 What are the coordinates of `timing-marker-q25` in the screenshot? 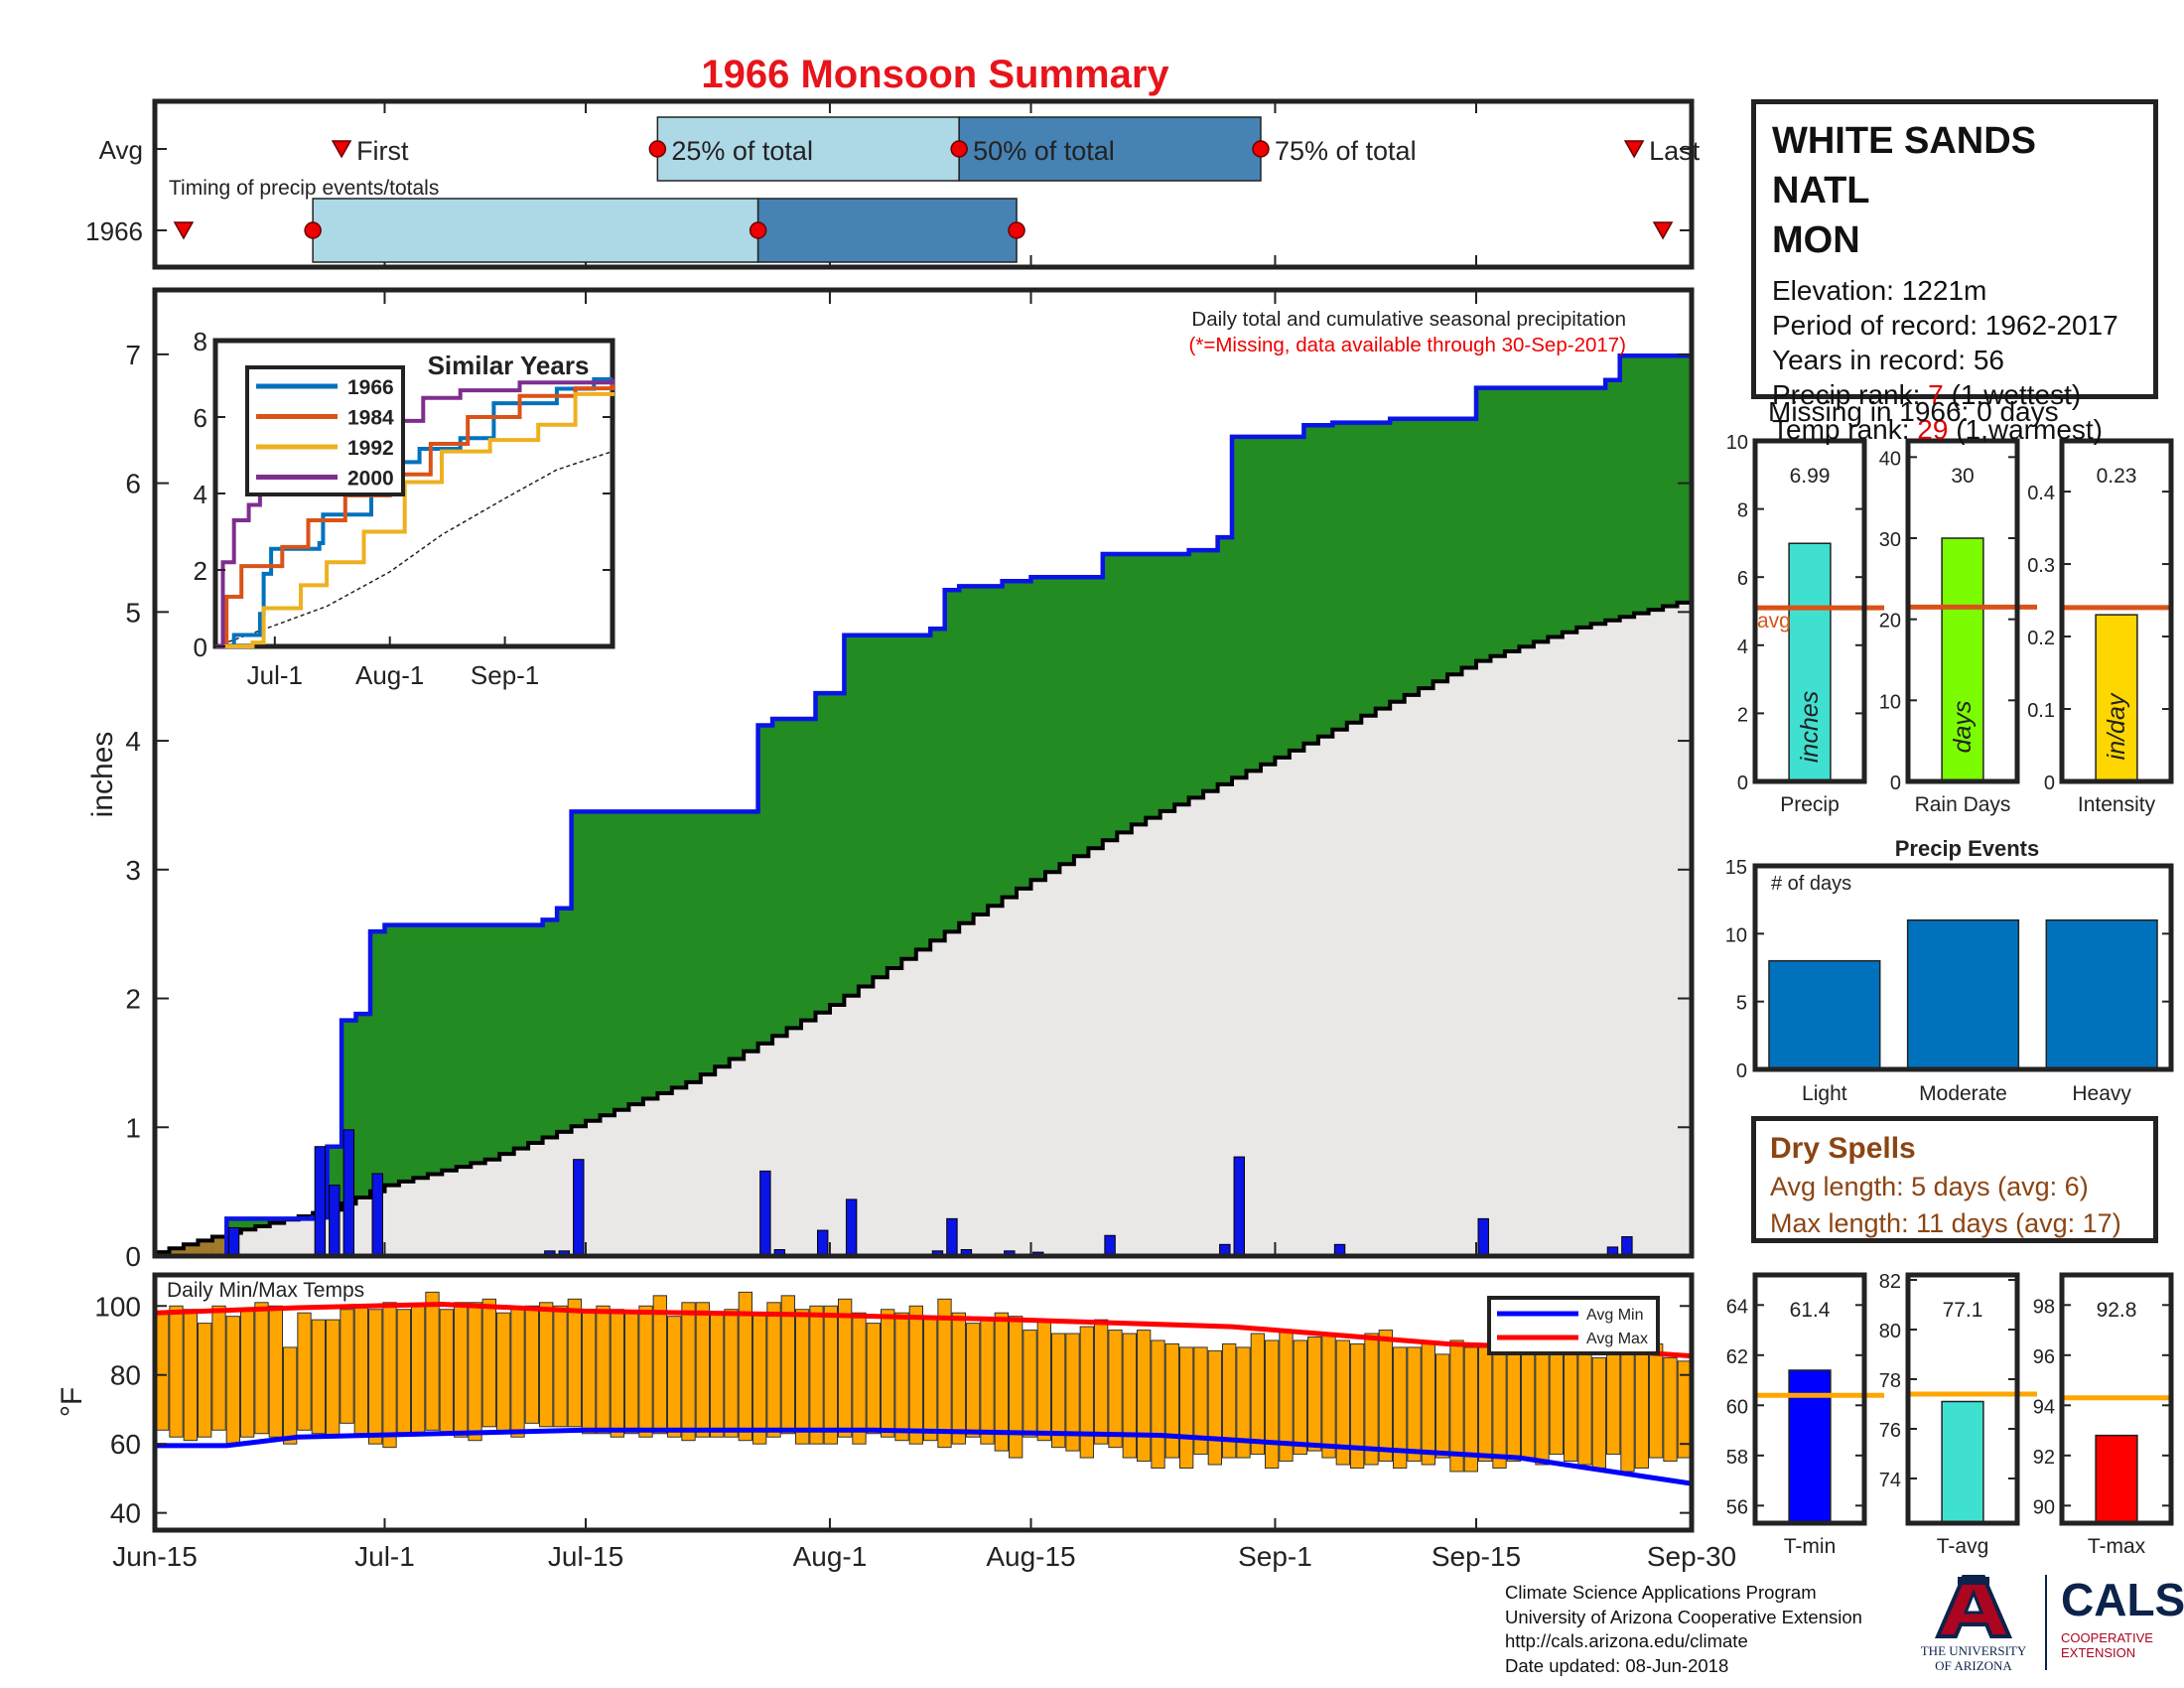 It's located at (657, 149).